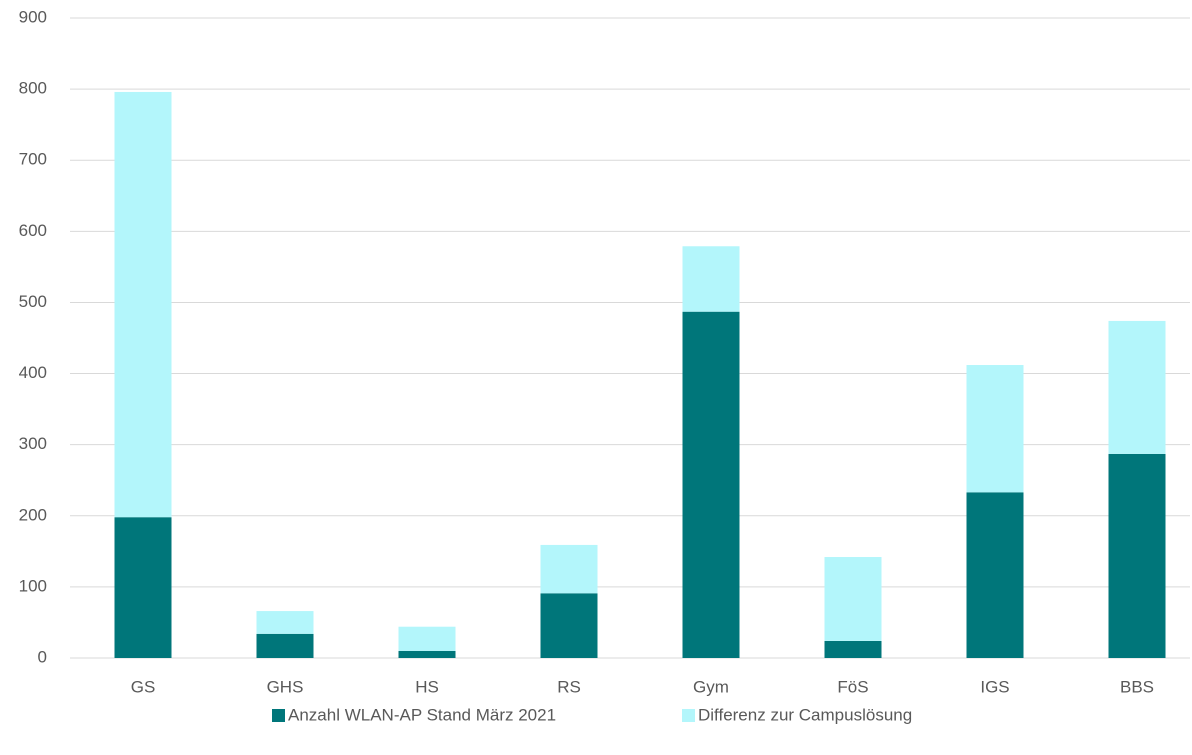 The image size is (1192, 755). Describe the element at coordinates (285, 686) in the screenshot. I see `x-tick-label: GHS` at that location.